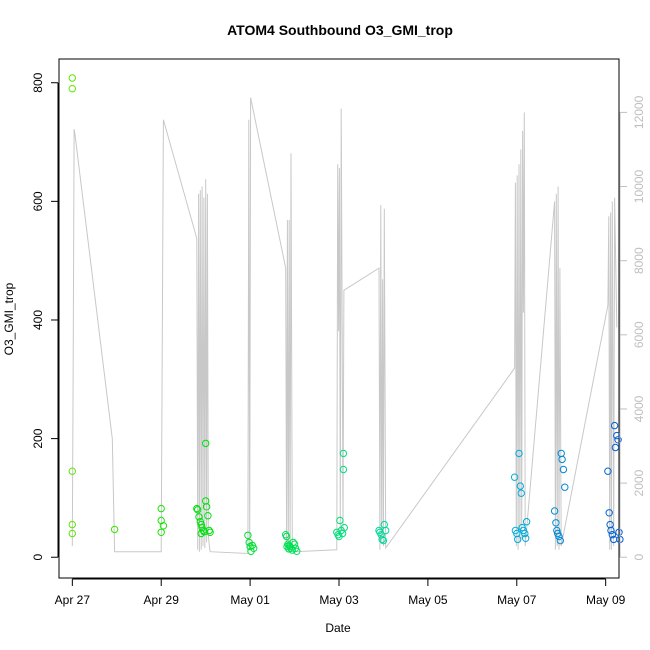  I want to click on y-left-tick-label: 400, so click(38, 320).